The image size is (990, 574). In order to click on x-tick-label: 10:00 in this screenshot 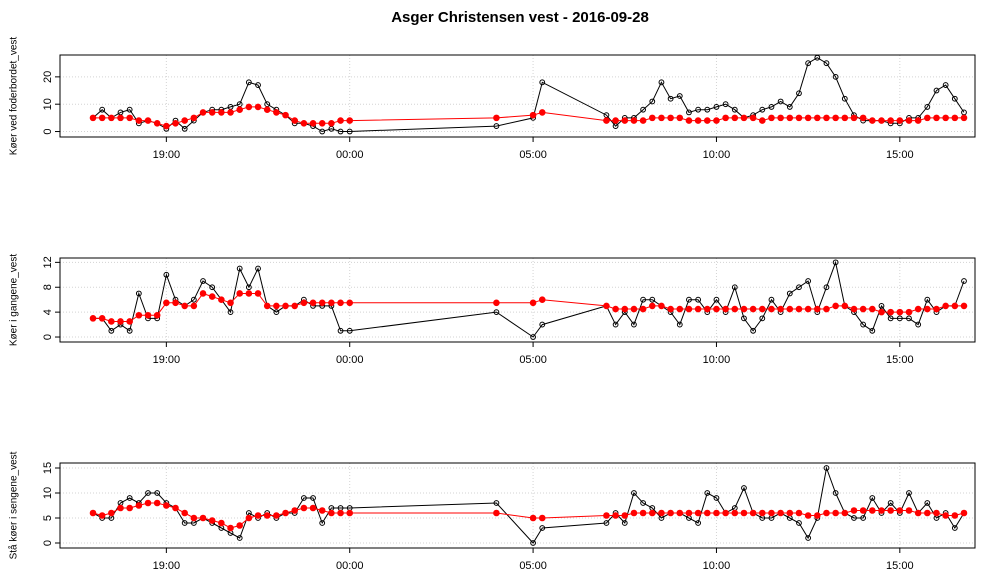, I will do `click(717, 155)`.